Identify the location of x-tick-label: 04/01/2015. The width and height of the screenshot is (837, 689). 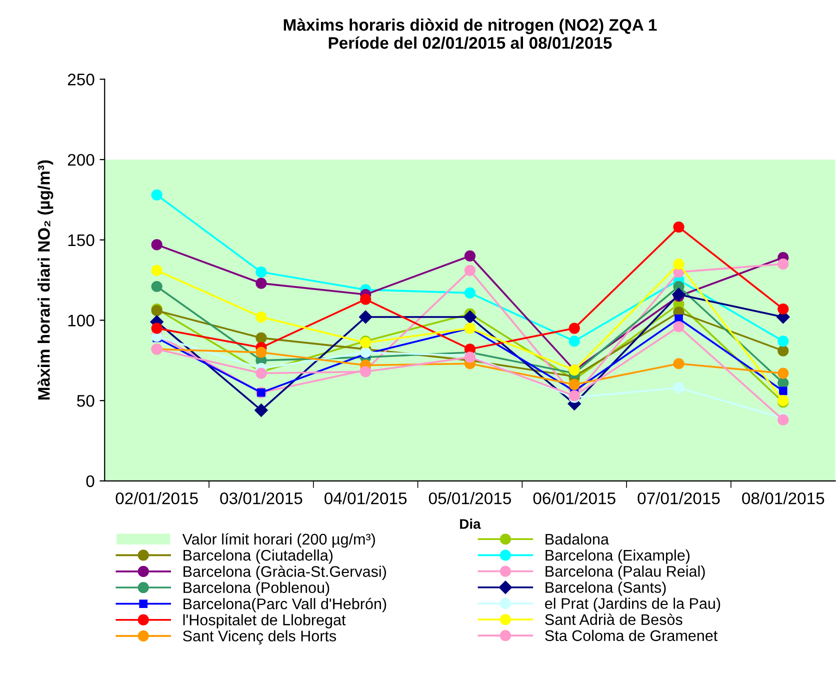
(365, 498).